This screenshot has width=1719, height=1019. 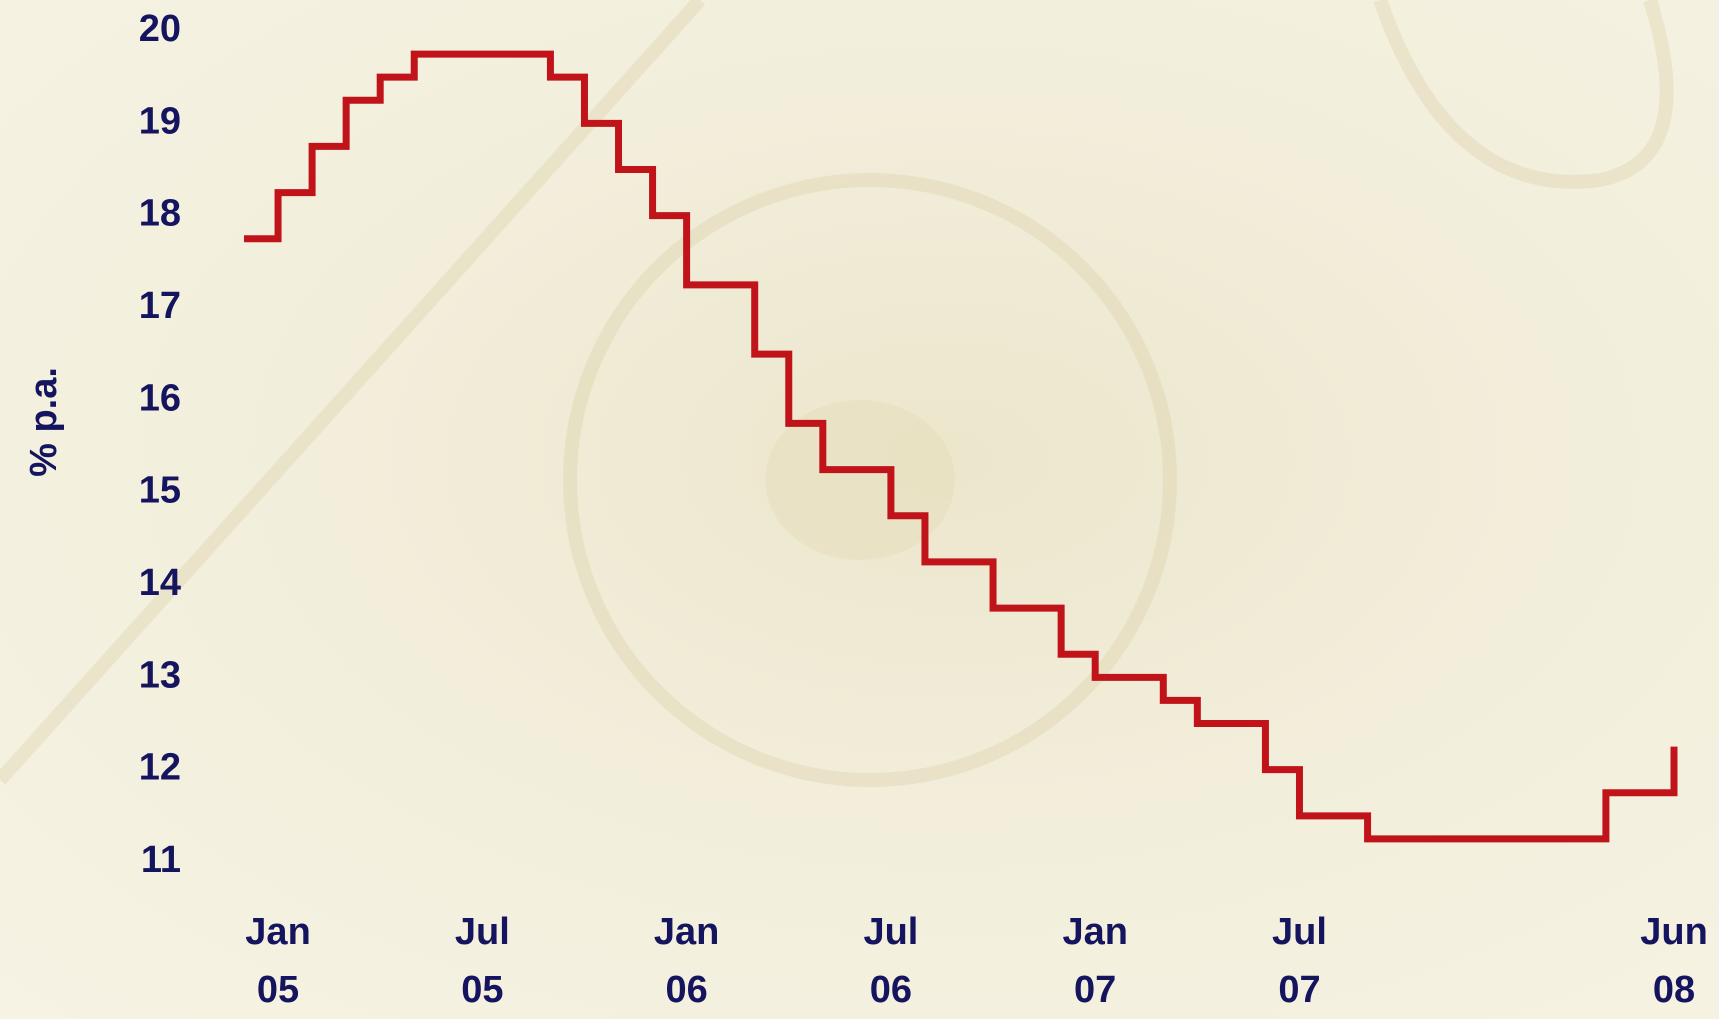 What do you see at coordinates (686, 961) in the screenshot?
I see `x-tick-label: Jan 06` at bounding box center [686, 961].